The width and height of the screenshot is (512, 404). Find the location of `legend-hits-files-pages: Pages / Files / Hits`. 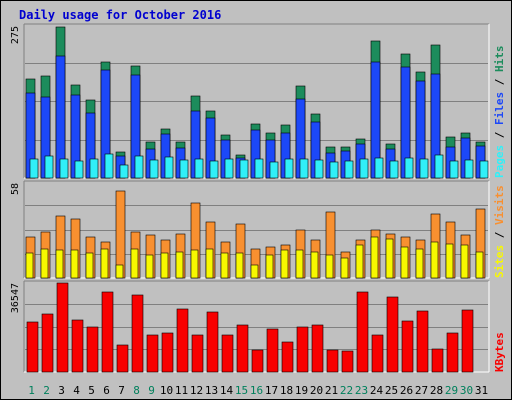

legend-hits-files-pages: Pages / Files / Hits is located at coordinates (499, 112).